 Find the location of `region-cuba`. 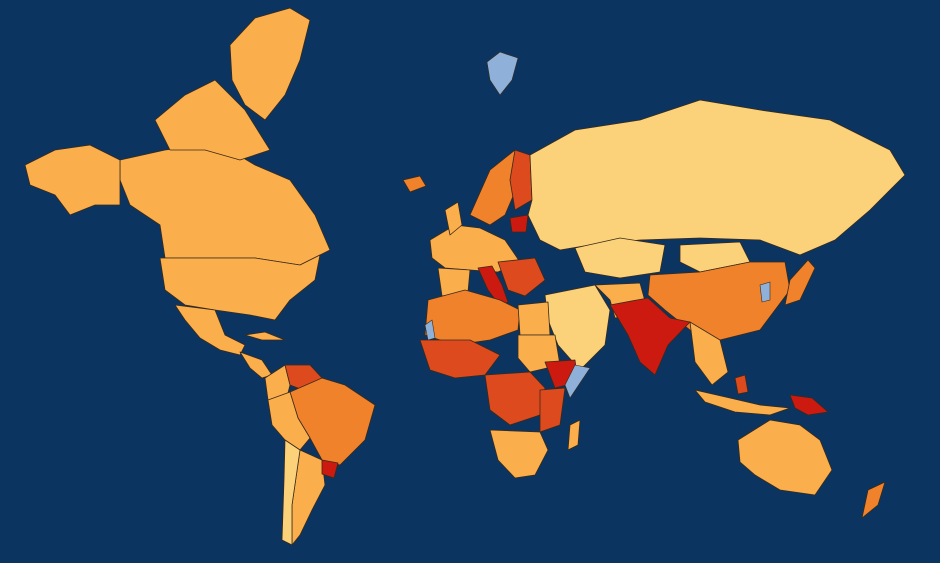

region-cuba is located at coordinates (265, 336).